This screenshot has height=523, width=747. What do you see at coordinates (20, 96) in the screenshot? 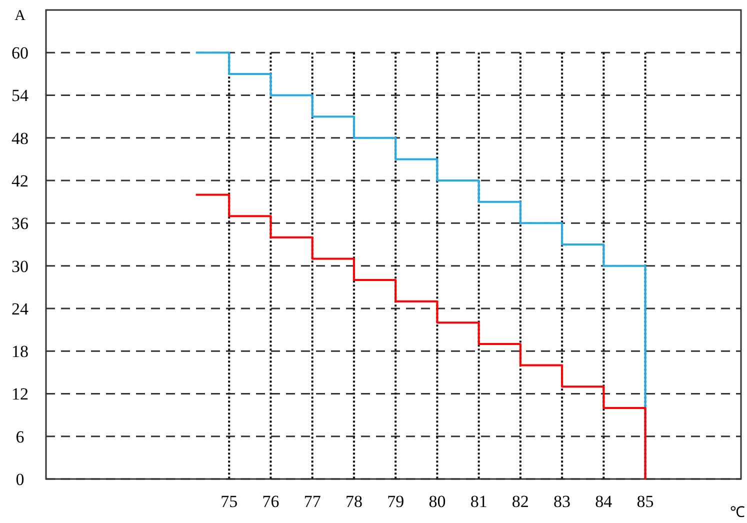
I see `y-tick-label: 54` at bounding box center [20, 96].